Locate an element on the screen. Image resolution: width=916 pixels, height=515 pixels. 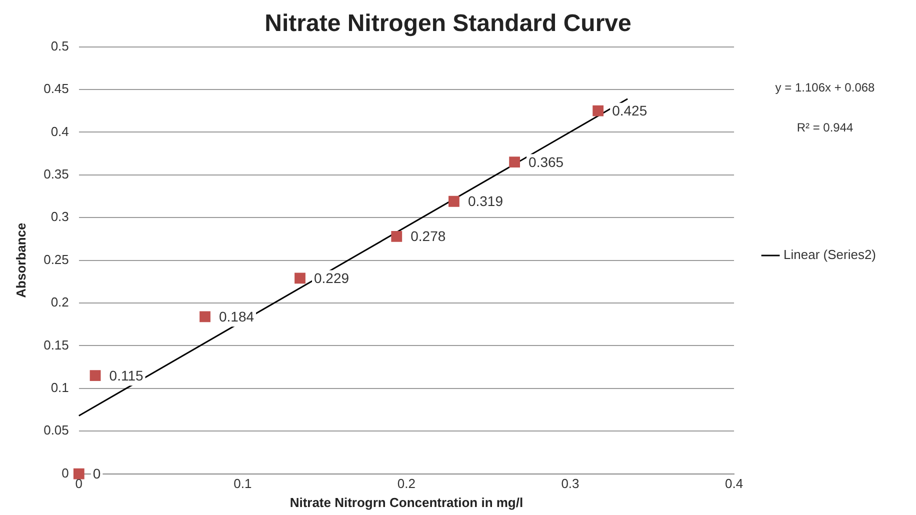
data-label: 0.319 is located at coordinates (486, 201).